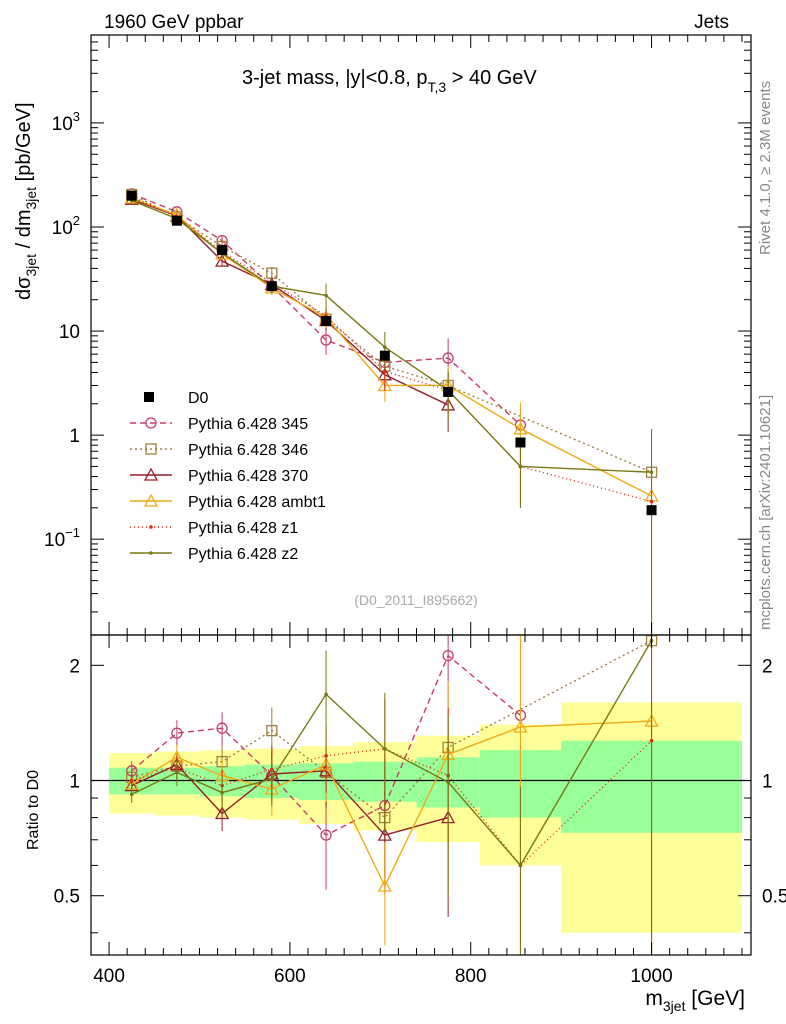 This screenshot has height=1024, width=786. Describe the element at coordinates (198, 398) in the screenshot. I see `legend-label: D0` at that location.